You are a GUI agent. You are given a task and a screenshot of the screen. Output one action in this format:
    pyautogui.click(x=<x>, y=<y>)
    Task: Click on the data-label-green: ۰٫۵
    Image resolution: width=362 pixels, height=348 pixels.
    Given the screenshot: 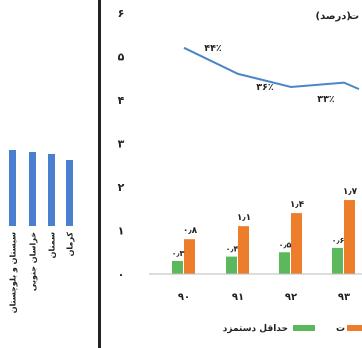 What is the action you would take?
    pyautogui.click(x=285, y=244)
    